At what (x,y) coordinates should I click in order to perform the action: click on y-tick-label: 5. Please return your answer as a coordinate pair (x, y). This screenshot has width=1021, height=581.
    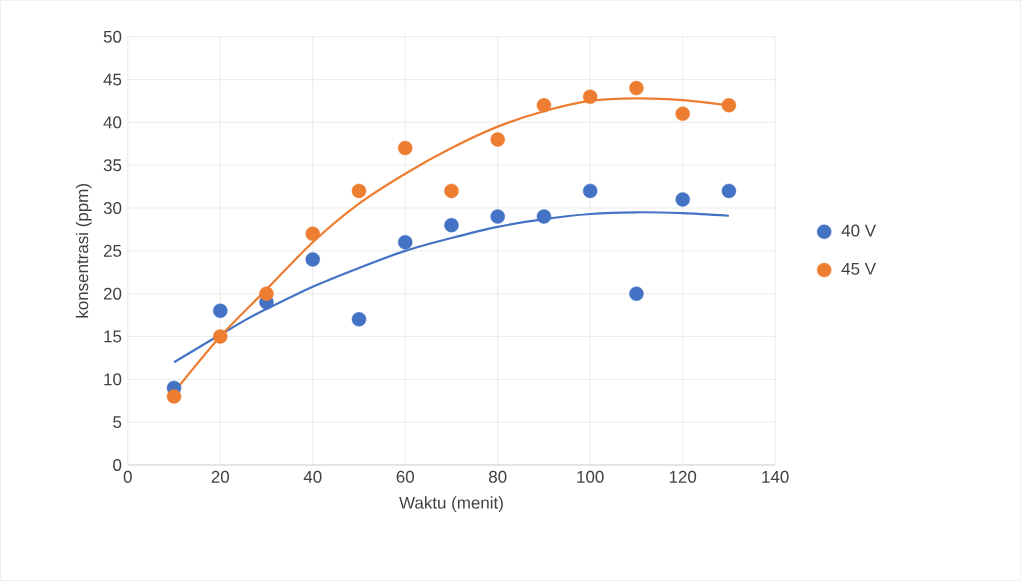
    Looking at the image, I should click on (117, 422).